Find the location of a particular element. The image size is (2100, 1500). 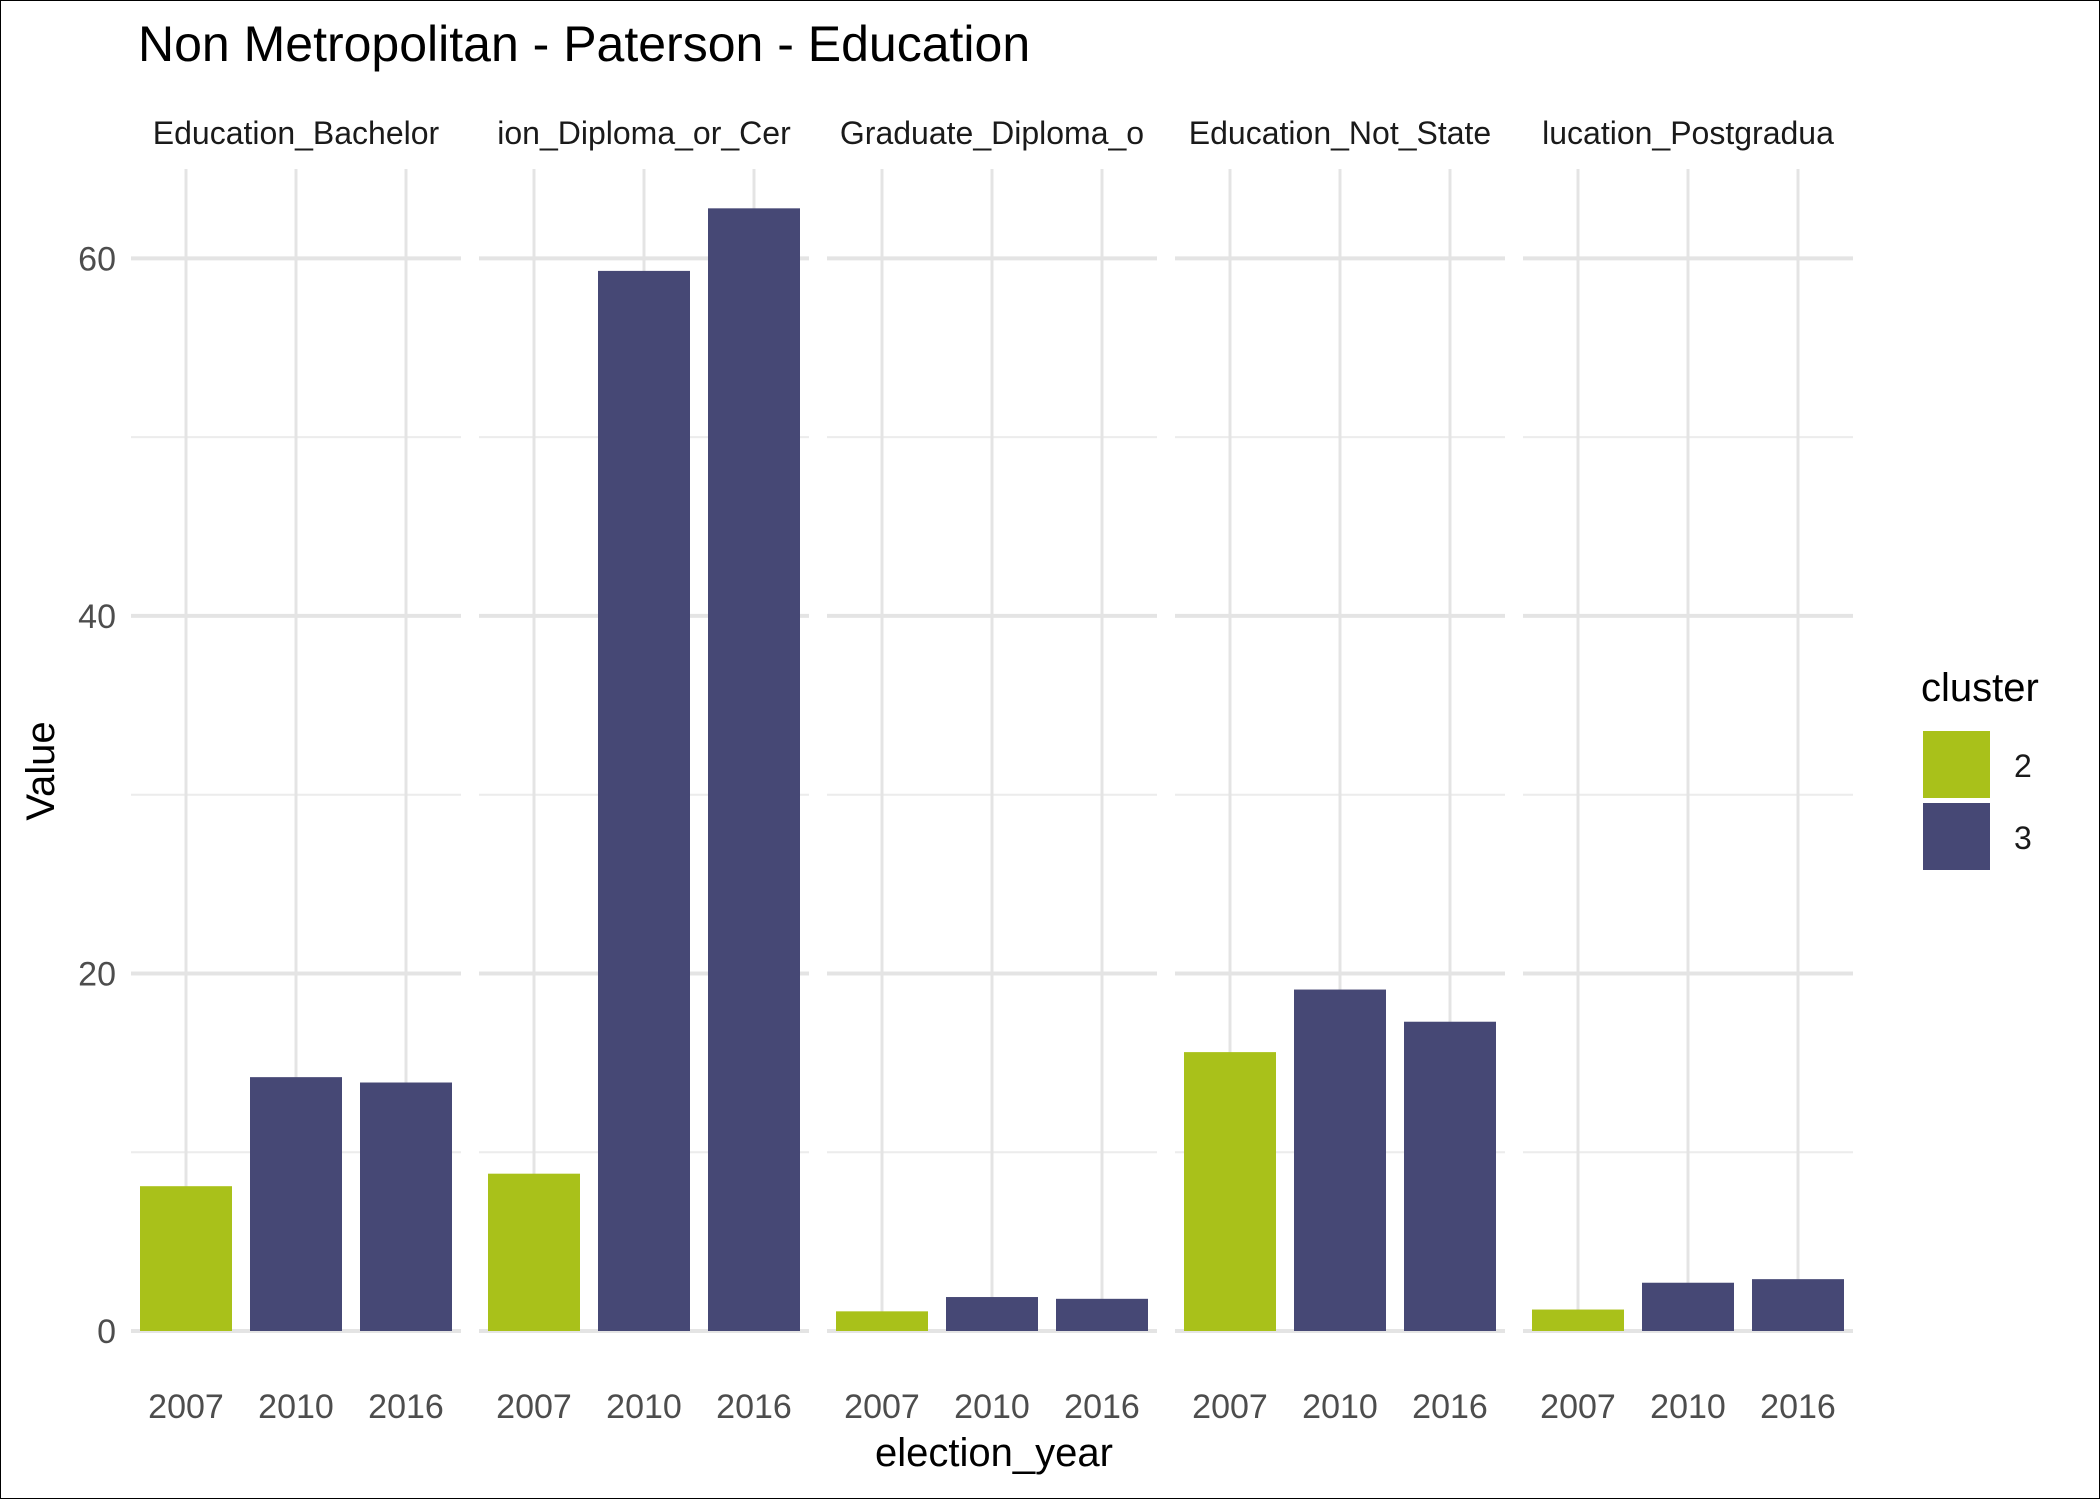

facet-strip-label: Graduate_Diploma_o is located at coordinates (992, 133).